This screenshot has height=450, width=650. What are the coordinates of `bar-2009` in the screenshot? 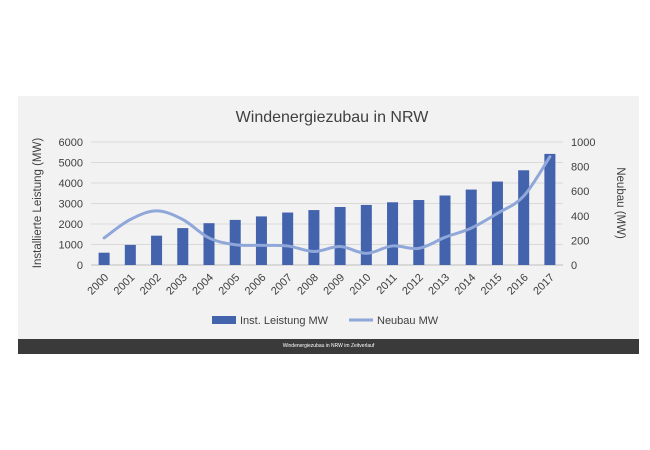 It's located at (340, 235).